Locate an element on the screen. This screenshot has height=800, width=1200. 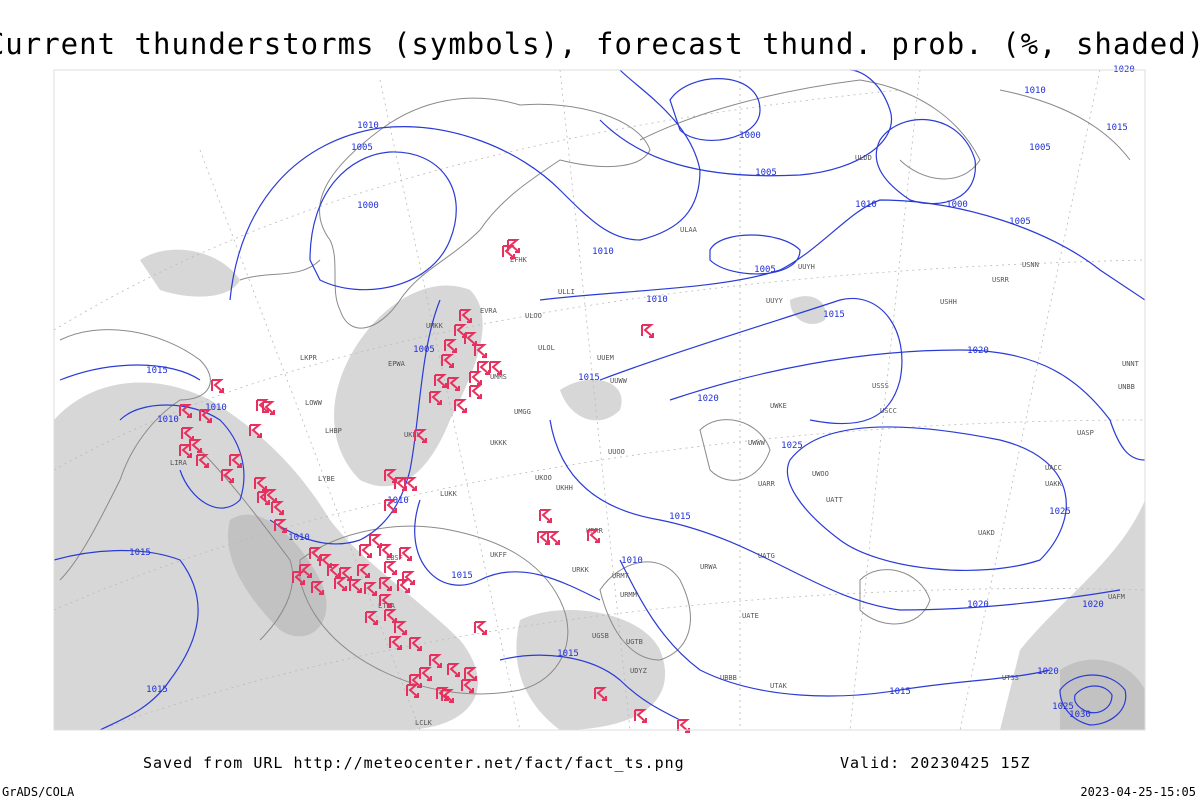
station-label: UUEM is located at coordinates (605, 358).